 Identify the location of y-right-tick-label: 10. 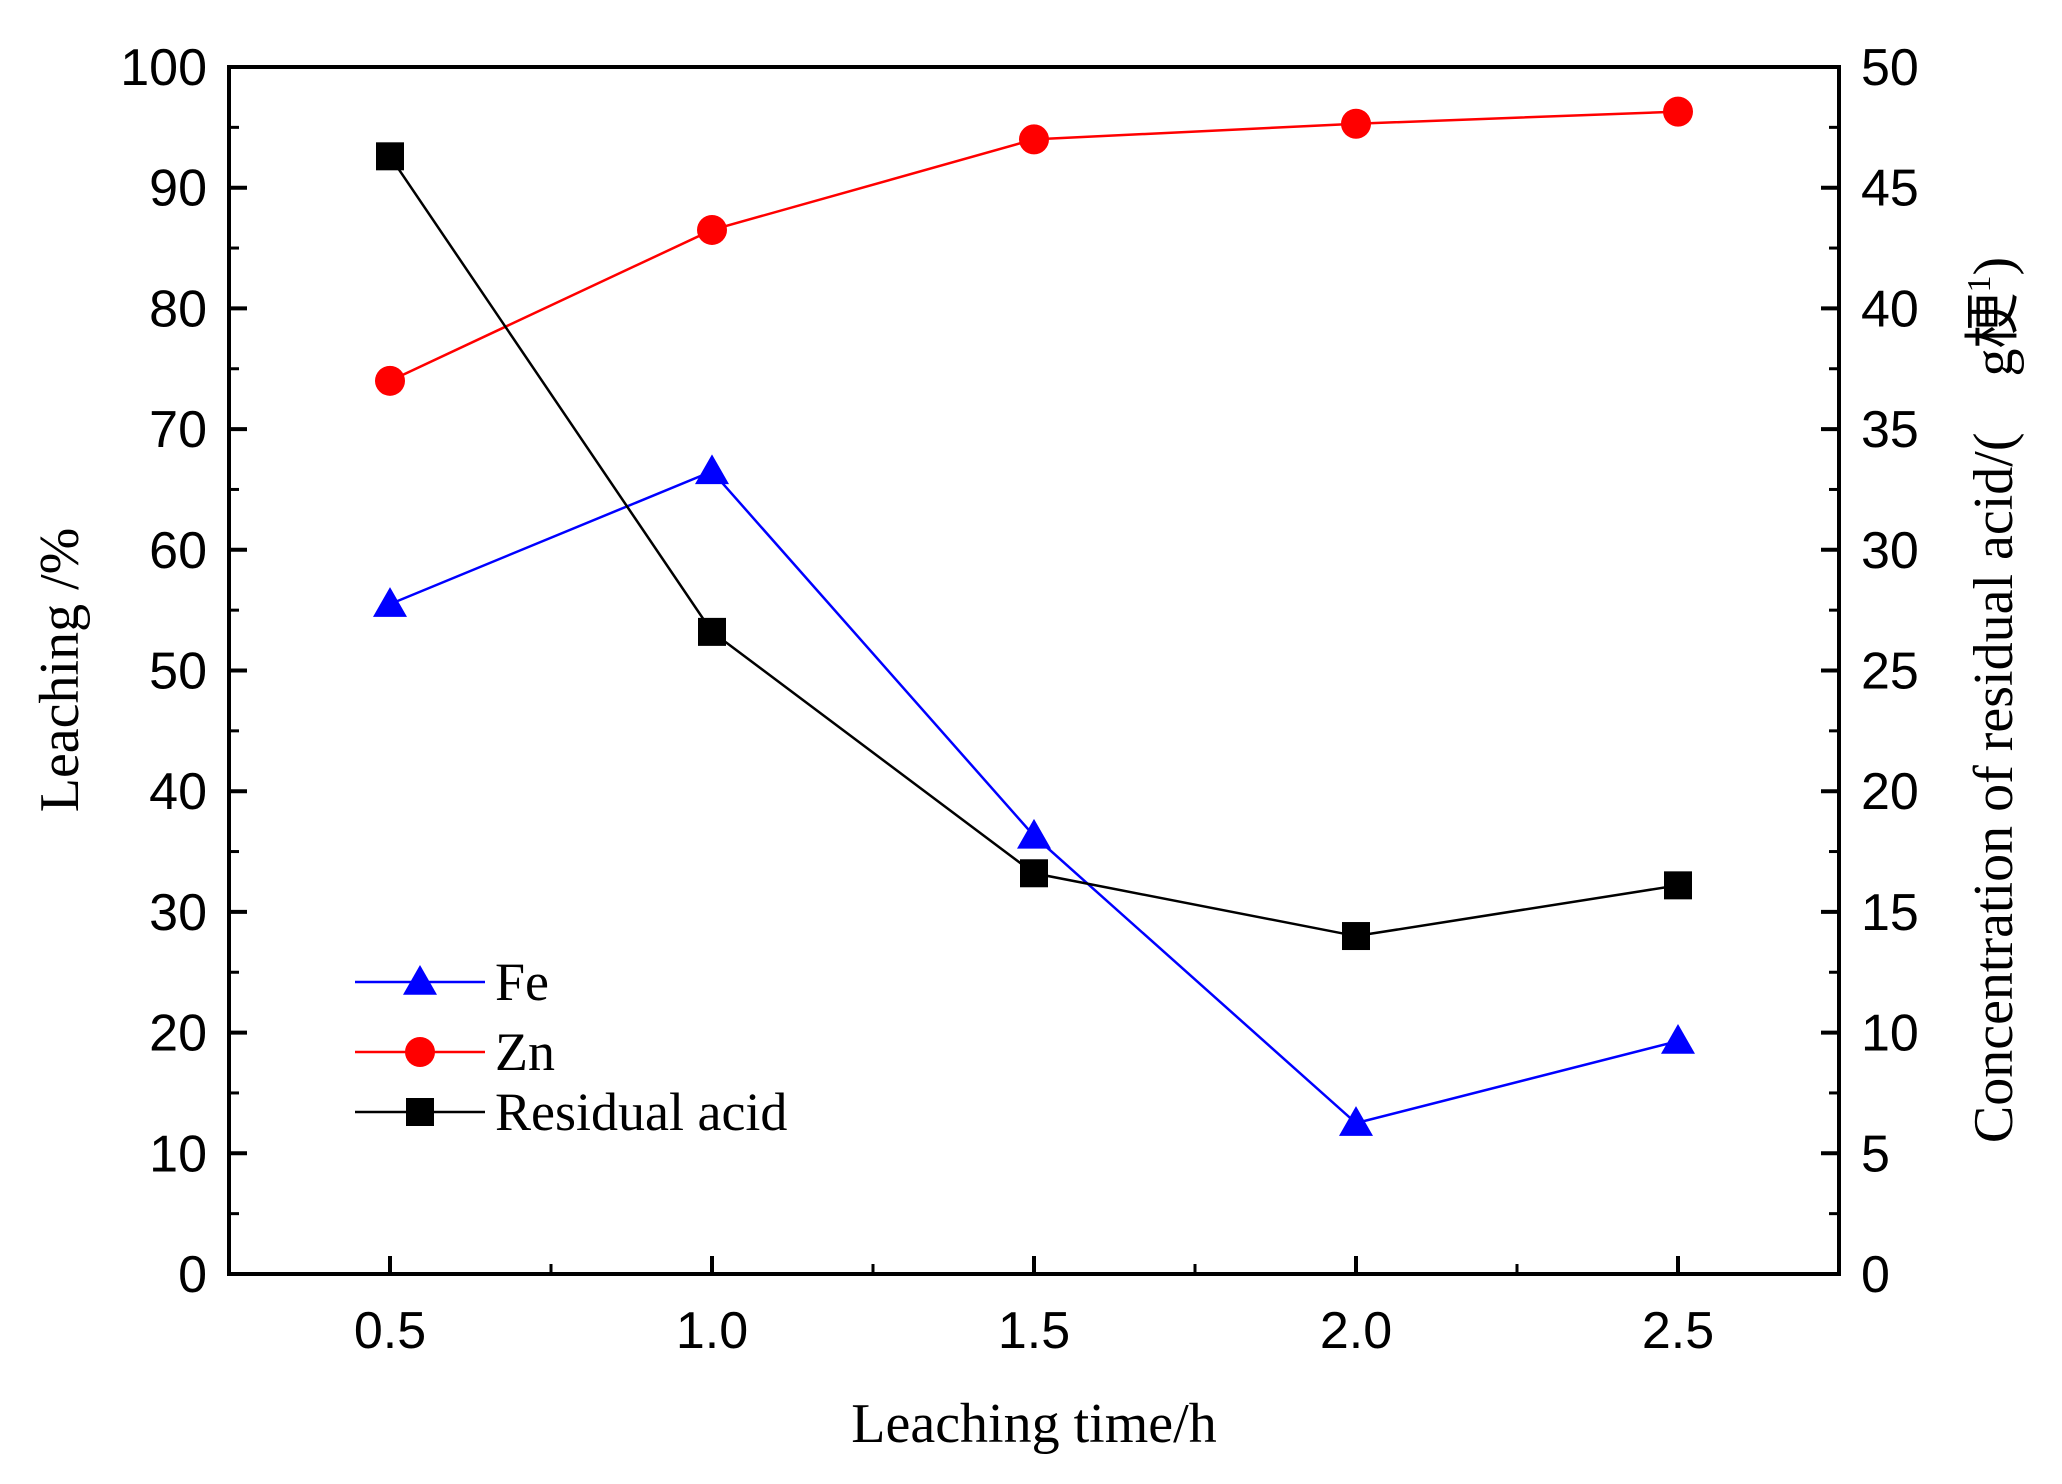
(1890, 1034).